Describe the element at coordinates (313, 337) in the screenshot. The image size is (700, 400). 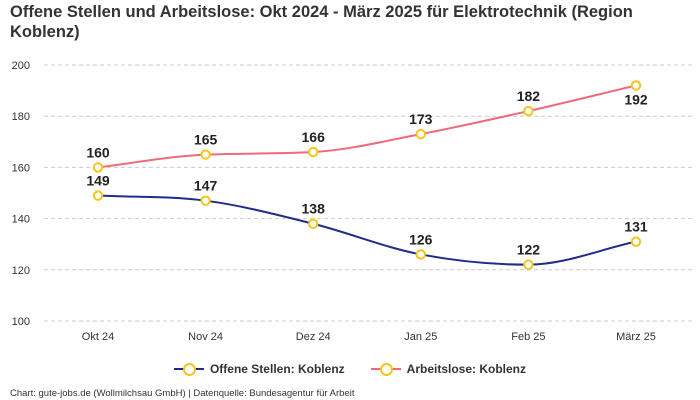
I see `x-tick-label: Dez 24` at that location.